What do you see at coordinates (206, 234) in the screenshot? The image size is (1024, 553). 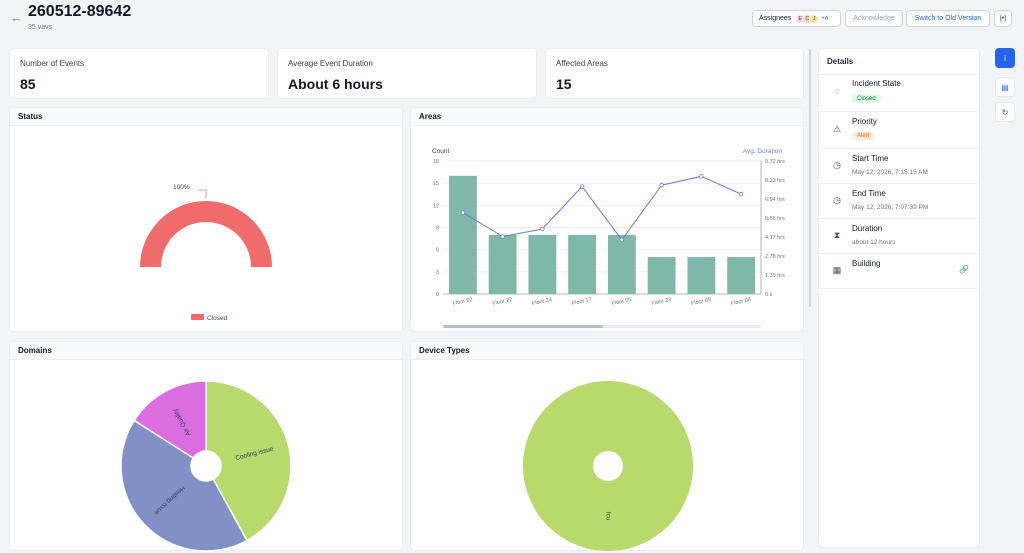 I see `status-slice-closed` at bounding box center [206, 234].